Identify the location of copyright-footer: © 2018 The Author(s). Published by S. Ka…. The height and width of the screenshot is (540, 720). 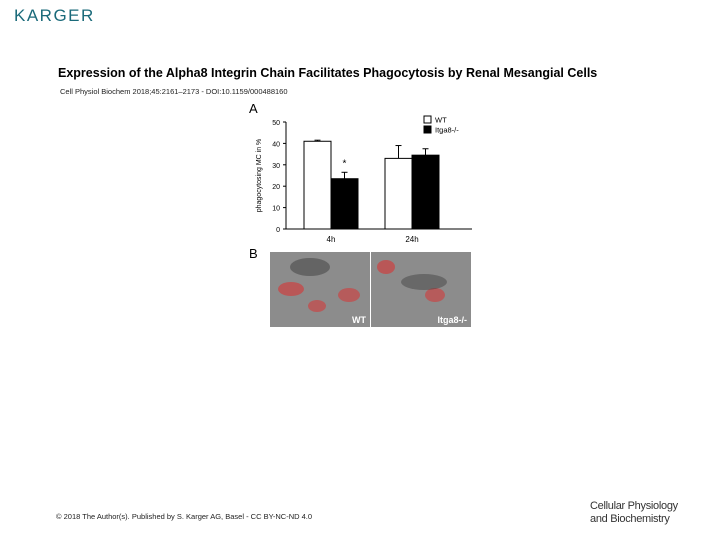
(184, 516).